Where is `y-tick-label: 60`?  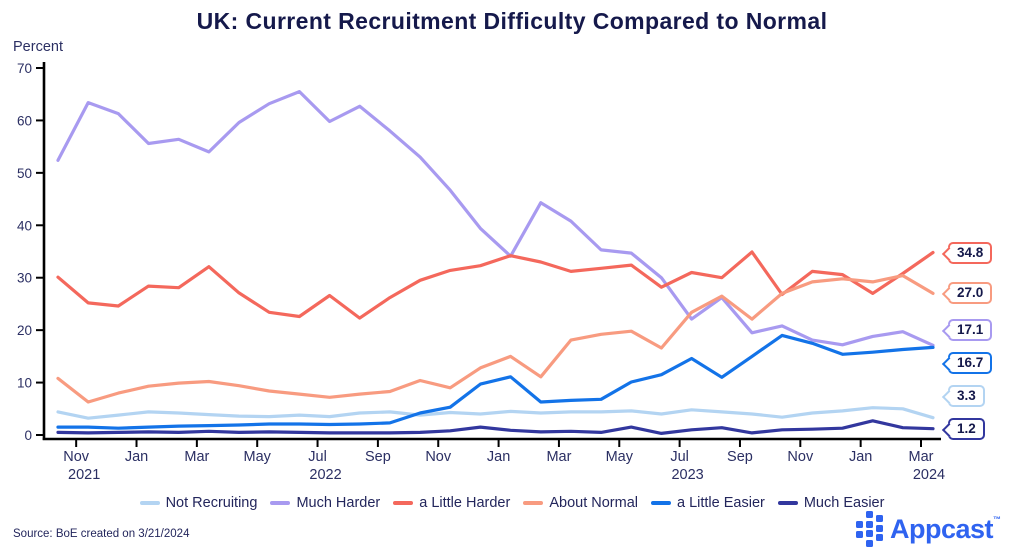
y-tick-label: 60 is located at coordinates (24, 120).